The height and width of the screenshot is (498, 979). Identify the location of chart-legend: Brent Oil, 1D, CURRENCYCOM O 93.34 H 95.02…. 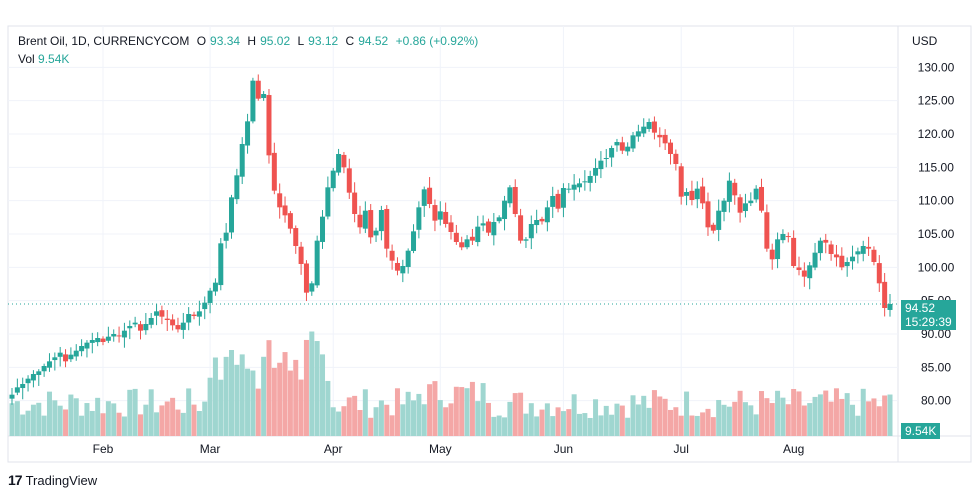
(250, 41).